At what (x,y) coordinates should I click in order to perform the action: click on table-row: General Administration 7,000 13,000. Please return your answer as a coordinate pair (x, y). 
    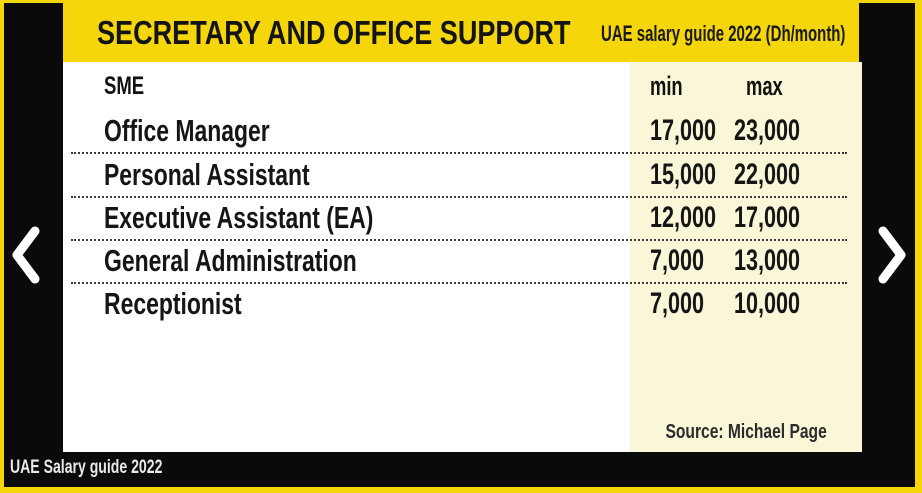
    Looking at the image, I should click on (459, 262).